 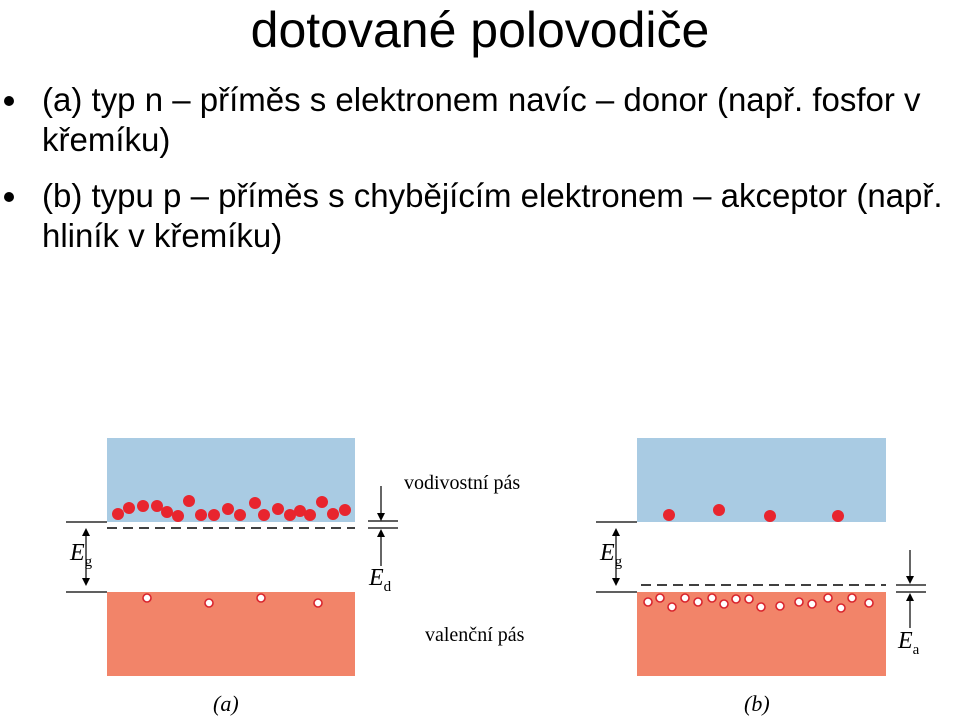 I want to click on conduction-band-b, so click(x=761, y=480).